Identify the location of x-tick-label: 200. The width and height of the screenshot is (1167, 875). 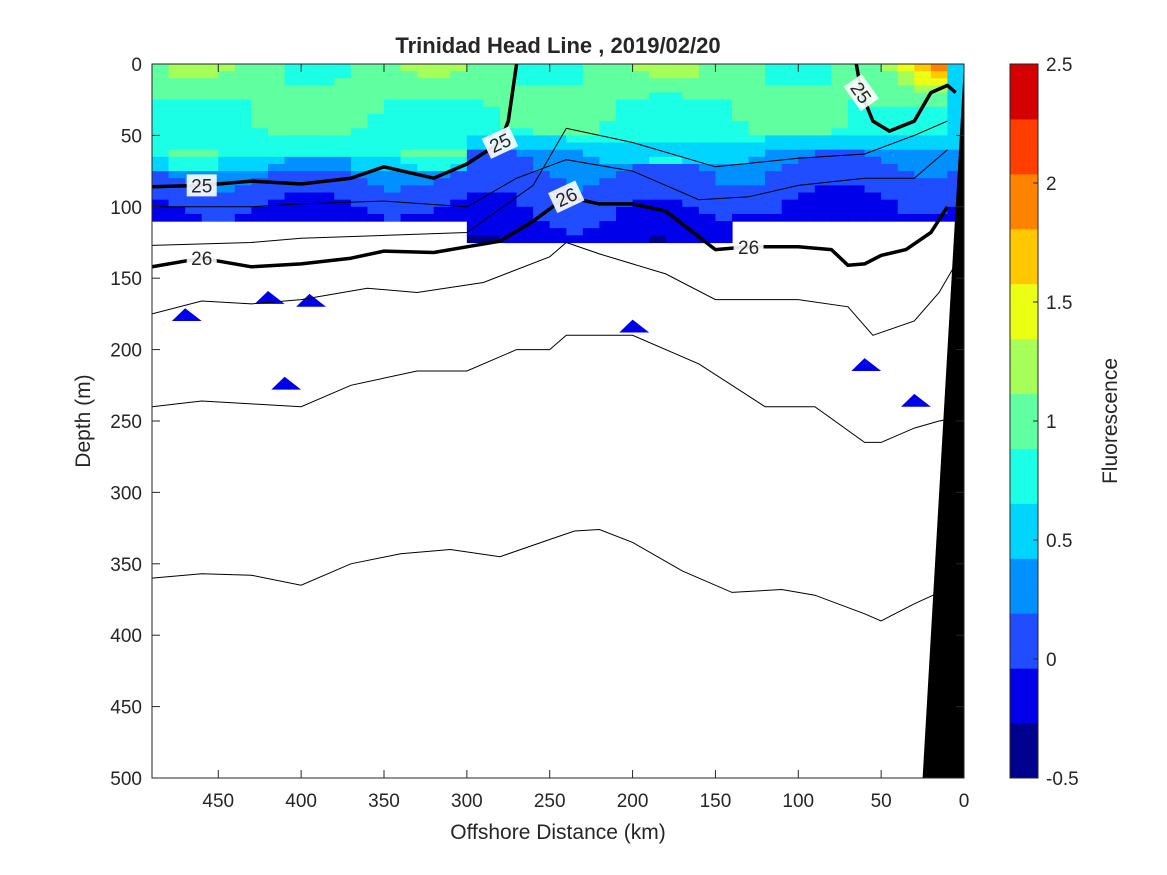
(633, 801).